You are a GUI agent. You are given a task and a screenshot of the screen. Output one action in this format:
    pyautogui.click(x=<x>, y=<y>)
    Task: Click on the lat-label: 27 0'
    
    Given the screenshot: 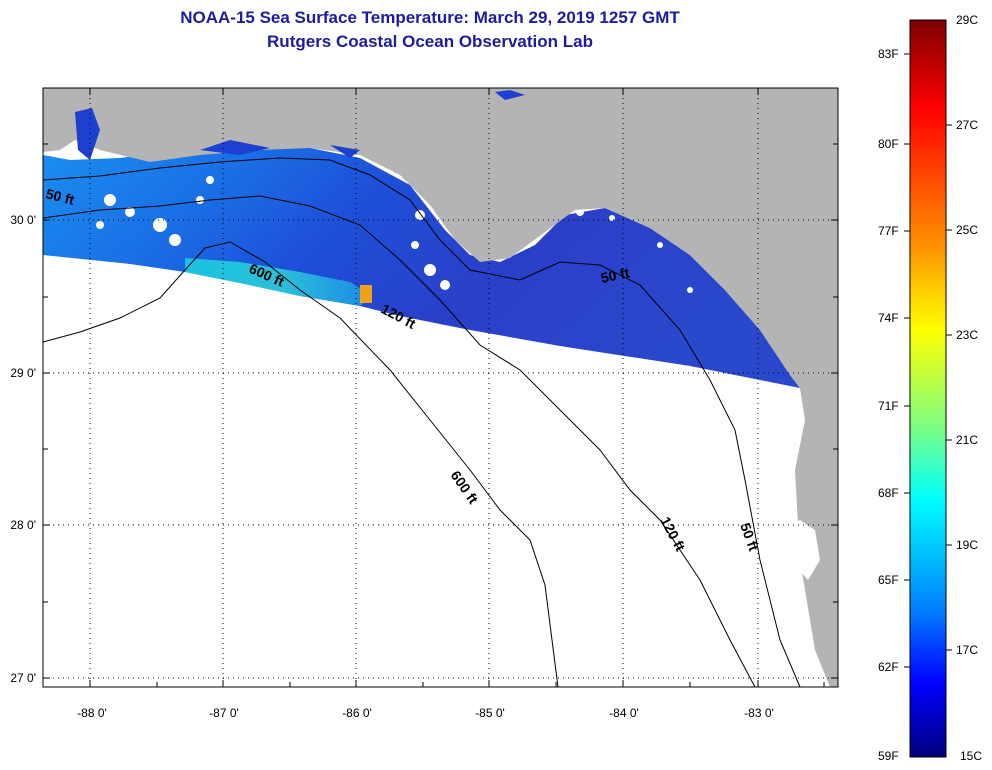 What is the action you would take?
    pyautogui.click(x=23, y=678)
    